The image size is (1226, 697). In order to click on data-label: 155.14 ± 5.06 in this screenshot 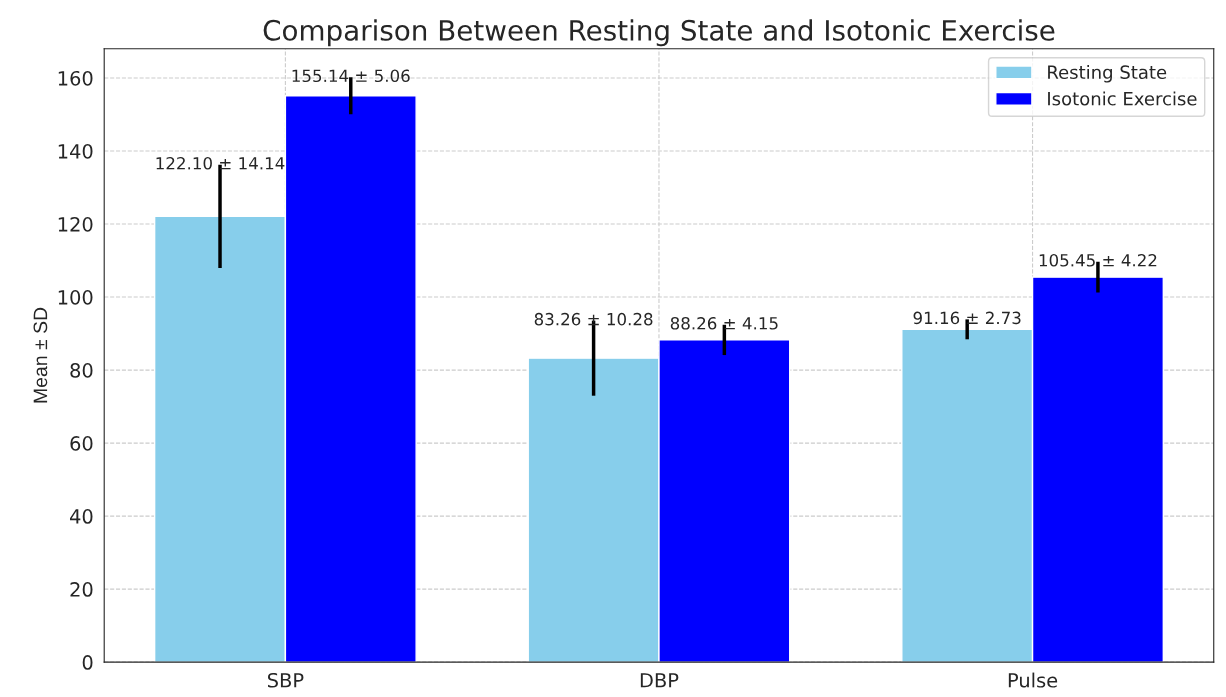, I will do `click(351, 76)`.